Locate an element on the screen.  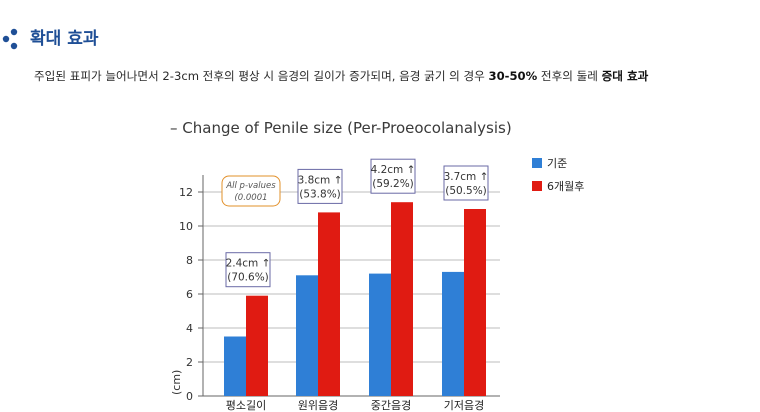
dots-bullet-icon is located at coordinates (10, 39).